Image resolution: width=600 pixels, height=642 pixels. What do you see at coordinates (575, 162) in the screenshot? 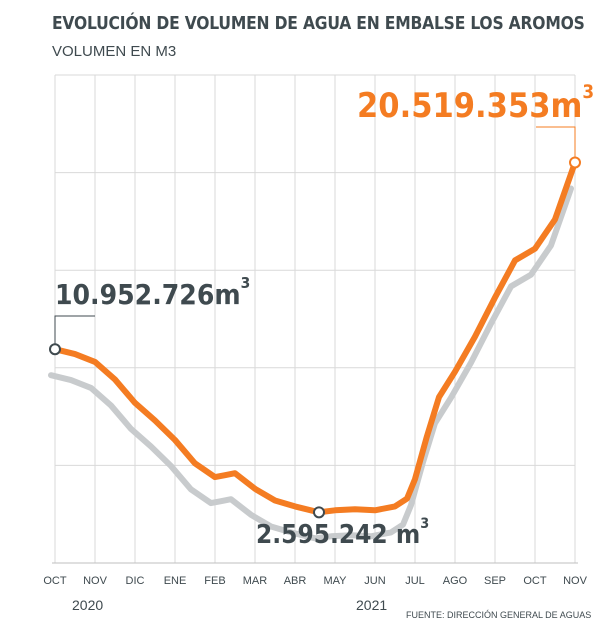
I see `end-point-marker` at bounding box center [575, 162].